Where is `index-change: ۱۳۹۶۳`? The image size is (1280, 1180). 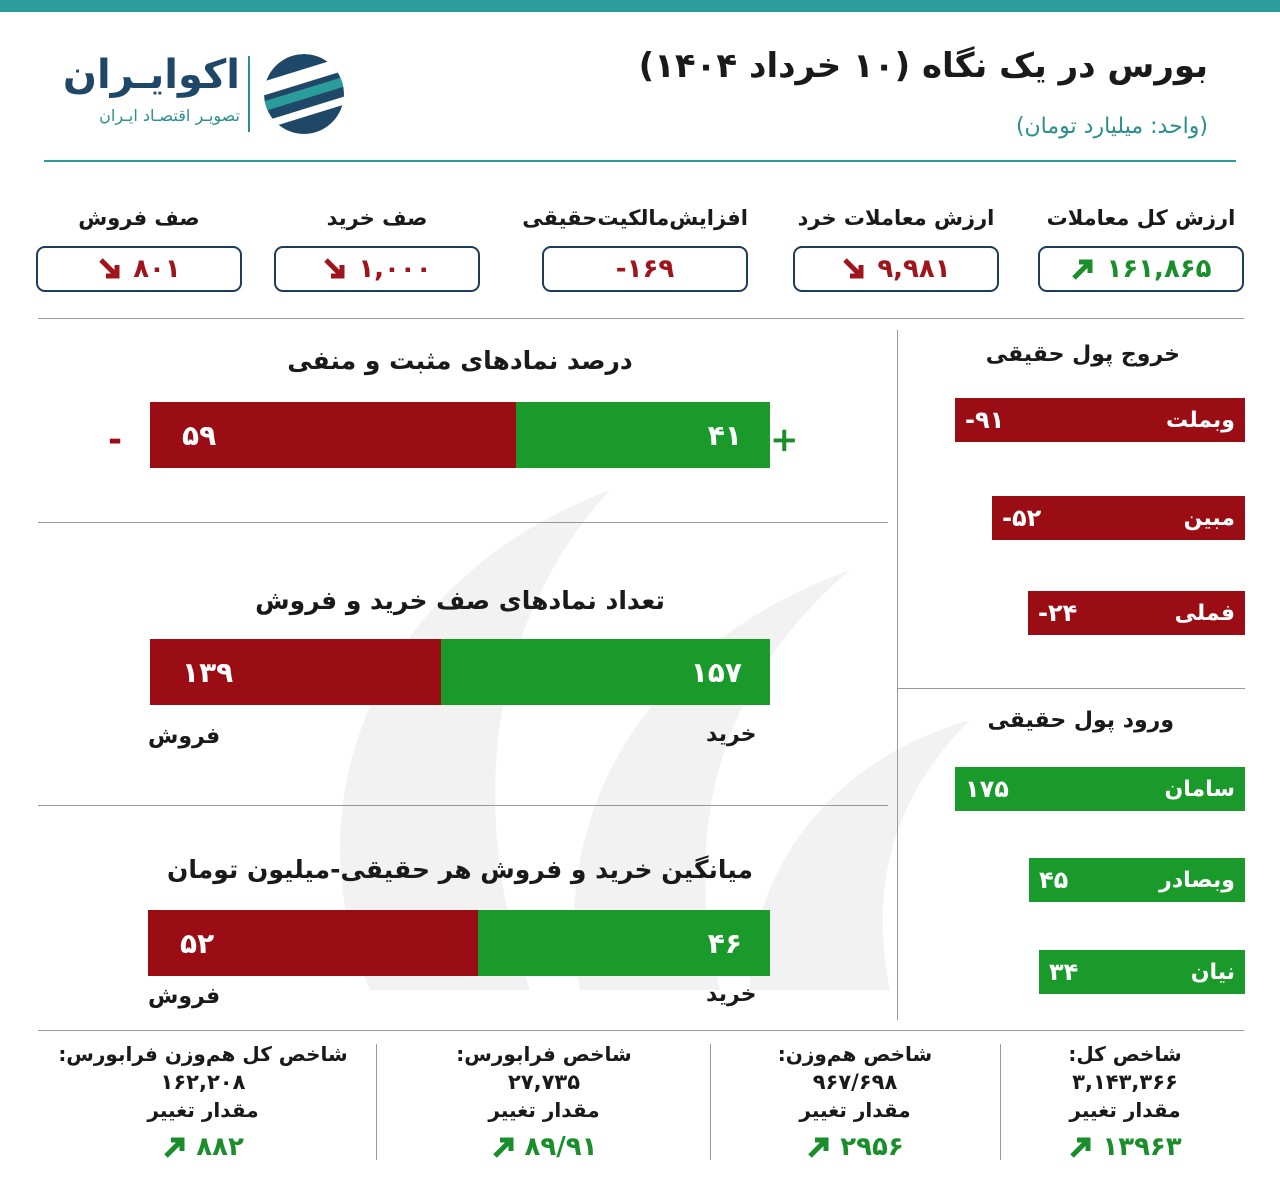 index-change: ۱۳۹۶۳ is located at coordinates (1125, 1147).